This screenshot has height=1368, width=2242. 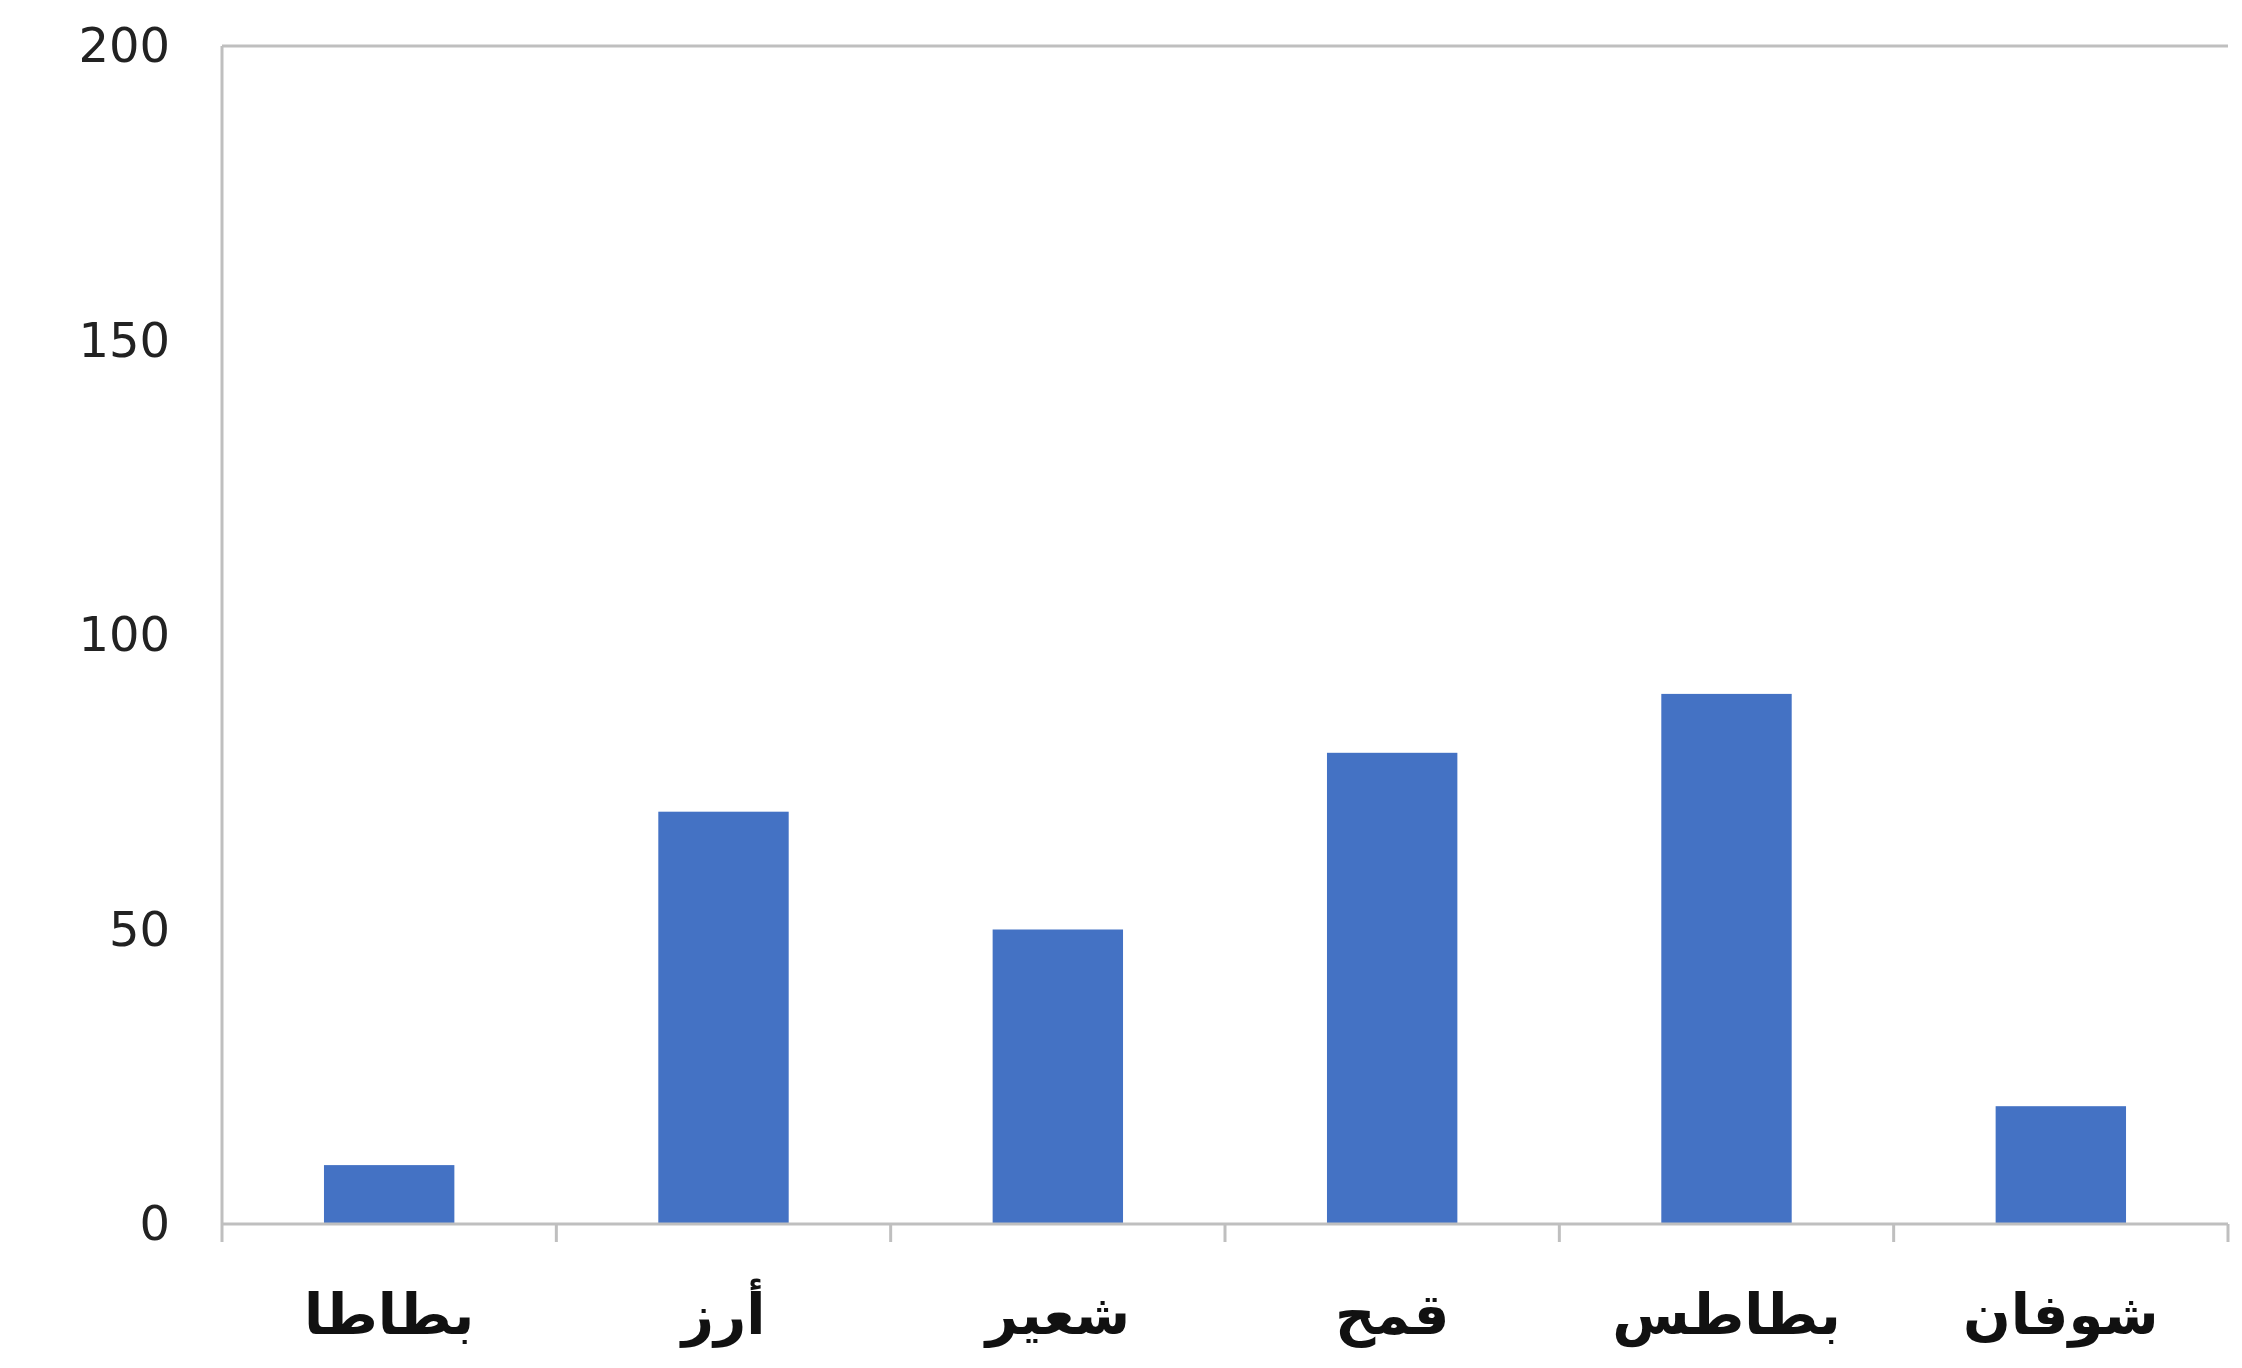 I want to click on x-tick-label: قمح, so click(x=1392, y=1315).